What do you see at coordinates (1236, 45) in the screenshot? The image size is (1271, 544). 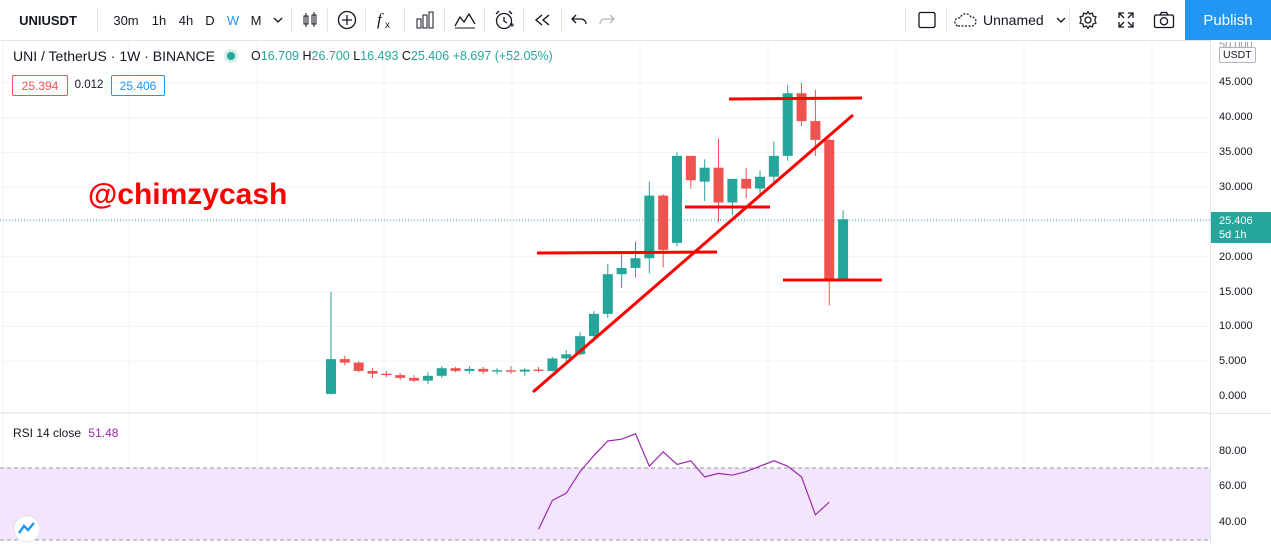 I see `price-tick-partial: 50.000` at bounding box center [1236, 45].